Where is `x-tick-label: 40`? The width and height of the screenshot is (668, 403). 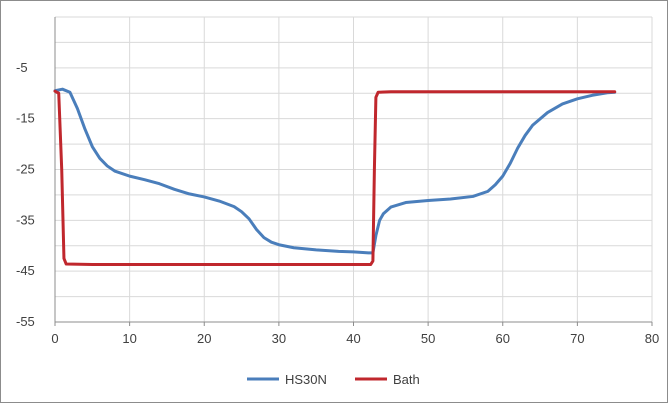
x-tick-label: 40 is located at coordinates (353, 338).